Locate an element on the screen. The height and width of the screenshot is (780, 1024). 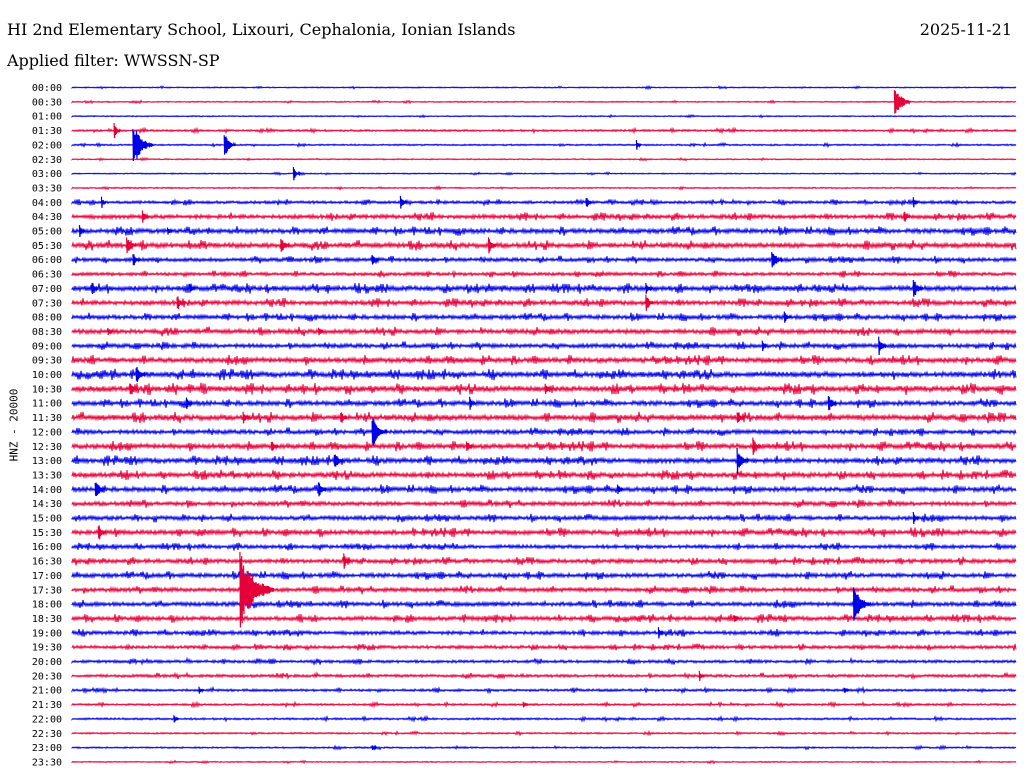
time-tick-label: 10:00 is located at coordinates (47, 375).